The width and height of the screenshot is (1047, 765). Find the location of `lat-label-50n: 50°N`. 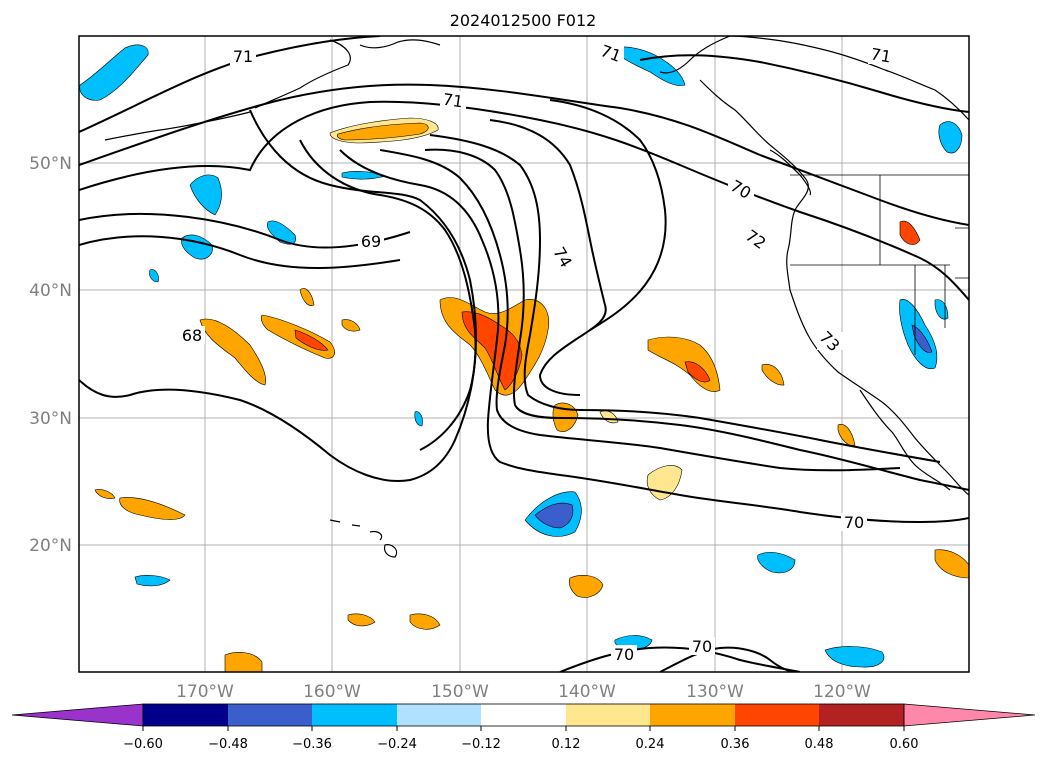

lat-label-50n: 50°N is located at coordinates (50, 164).